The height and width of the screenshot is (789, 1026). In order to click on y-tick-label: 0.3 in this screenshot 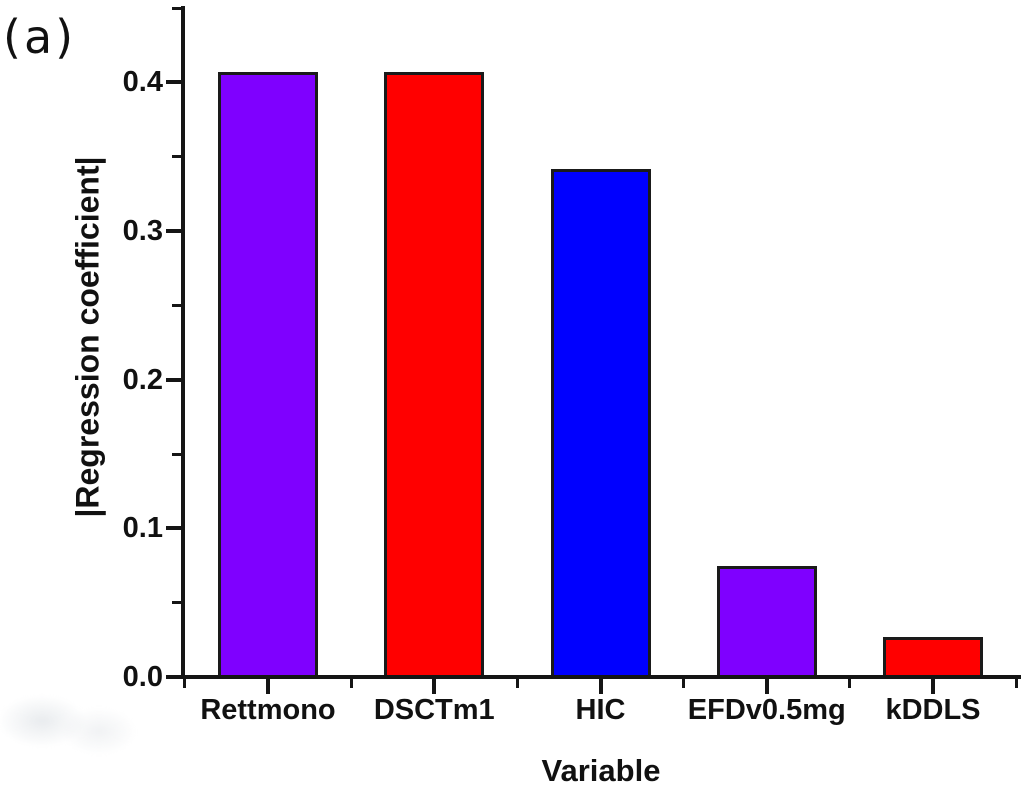, I will do `click(142, 231)`.